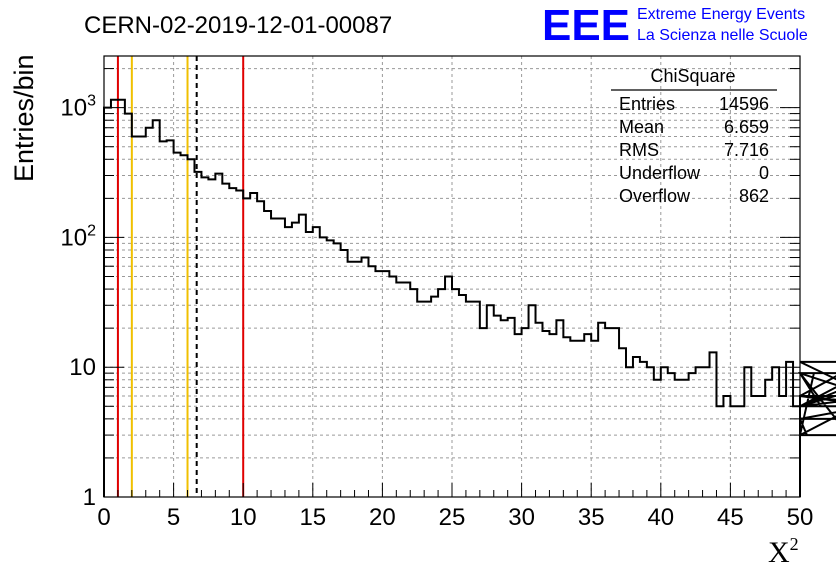 Image resolution: width=836 pixels, height=572 pixels. Describe the element at coordinates (586, 25) in the screenshot. I see `logo-mark: EEE` at that location.